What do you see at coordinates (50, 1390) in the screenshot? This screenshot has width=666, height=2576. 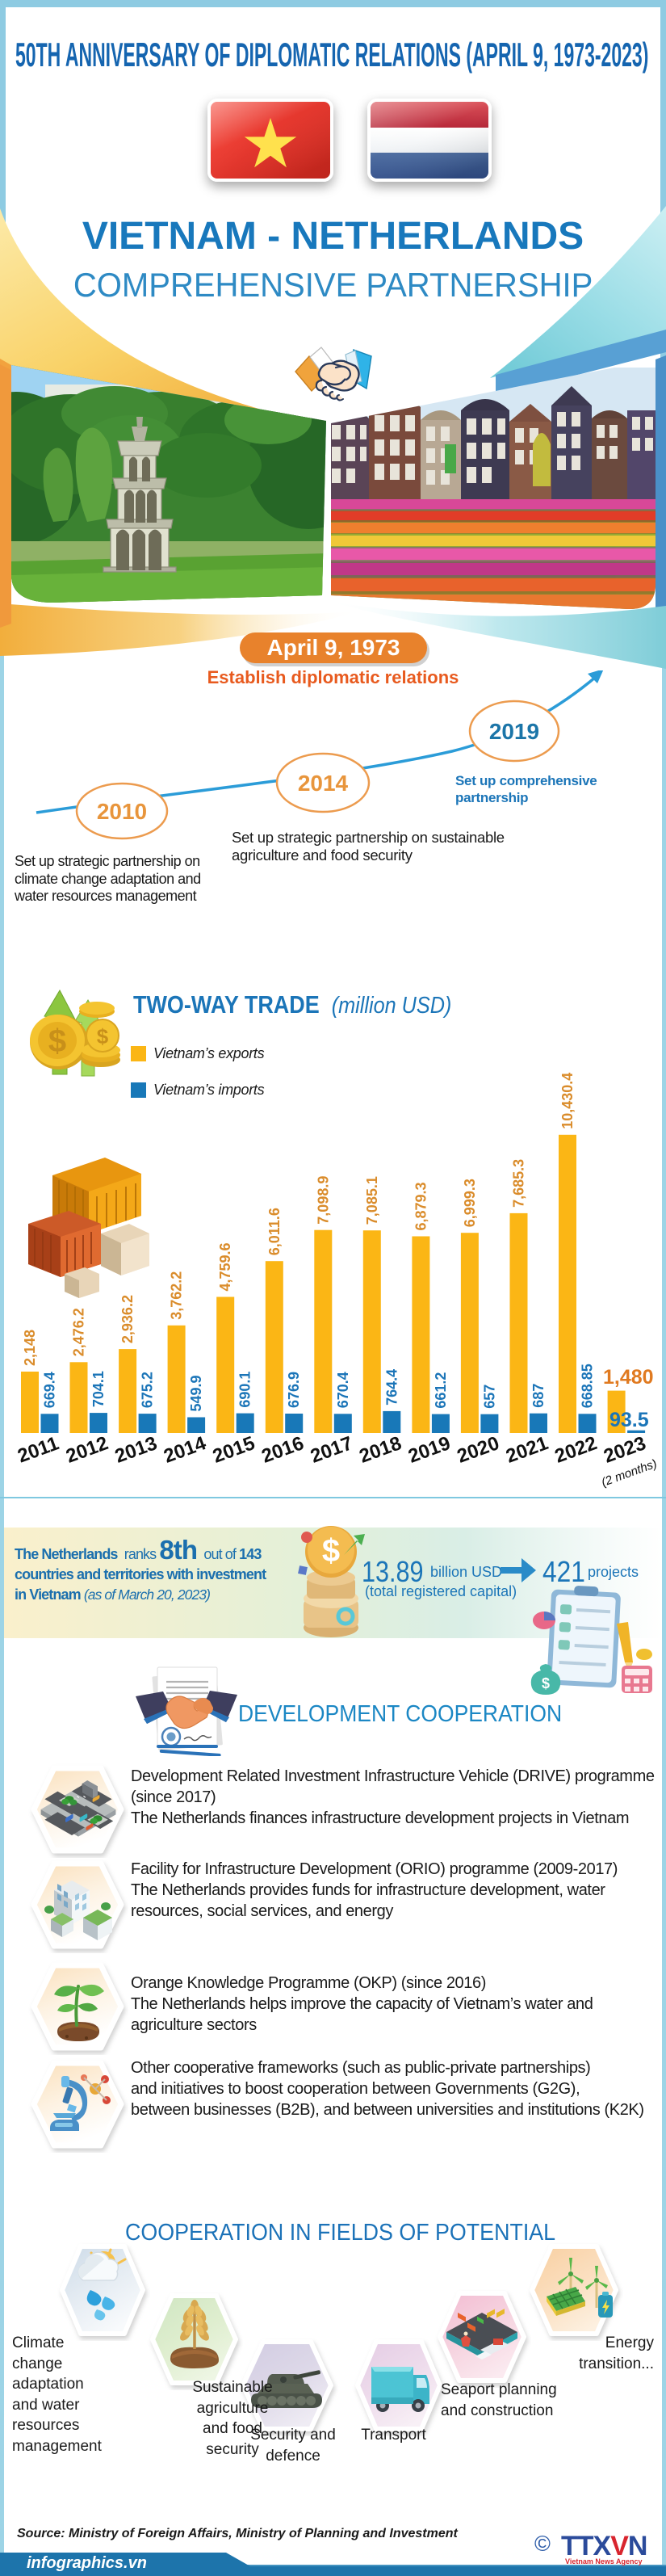 I see `svg-text: 669.4` at bounding box center [50, 1390].